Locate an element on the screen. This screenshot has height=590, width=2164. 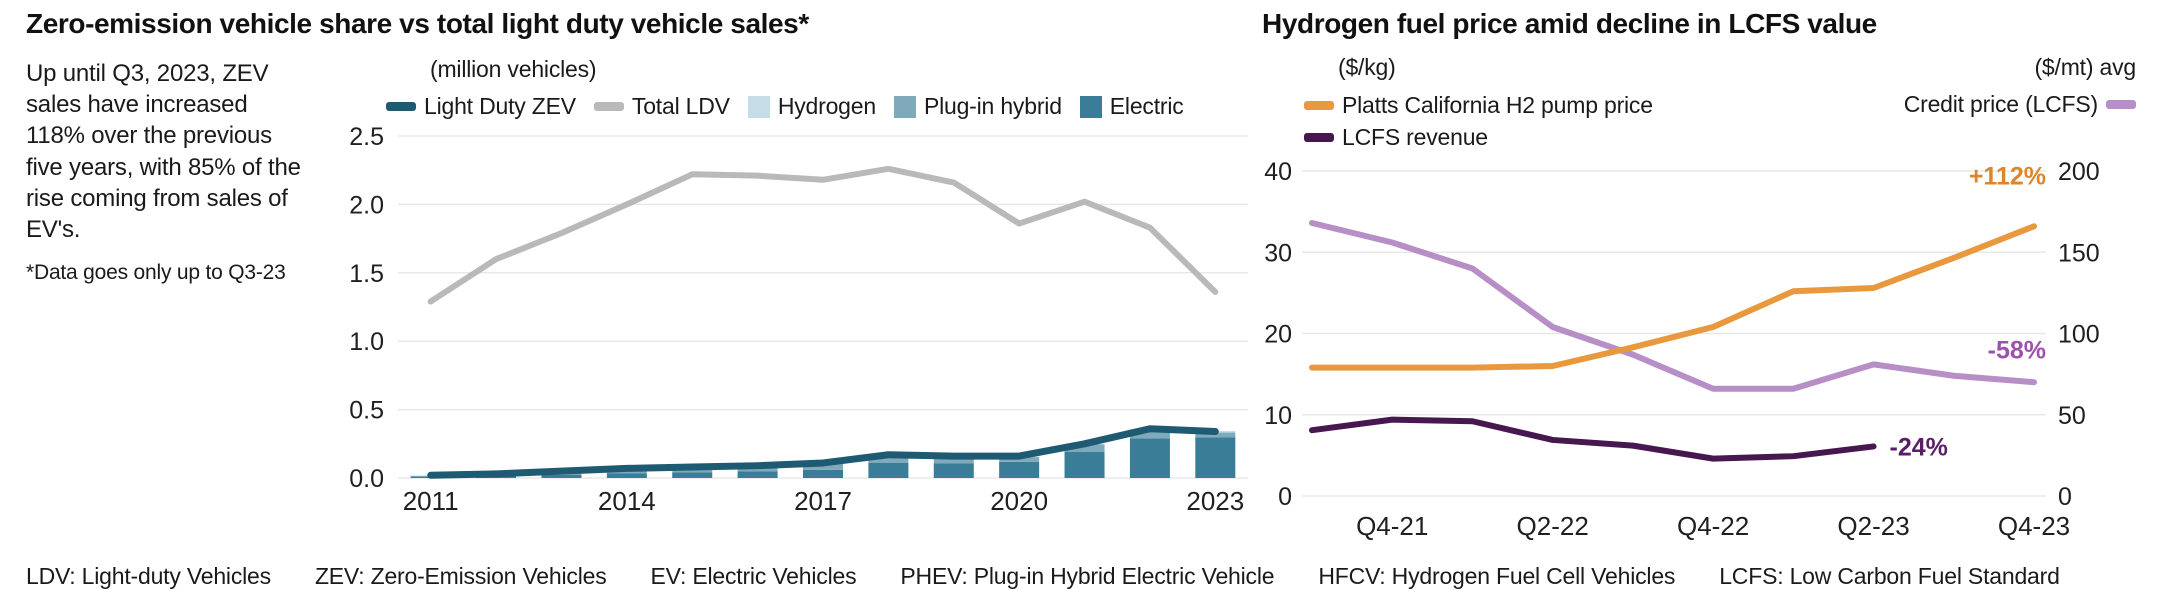
hydrogen-units-row: ($/kg) ($/mt) avg is located at coordinates (1737, 67).